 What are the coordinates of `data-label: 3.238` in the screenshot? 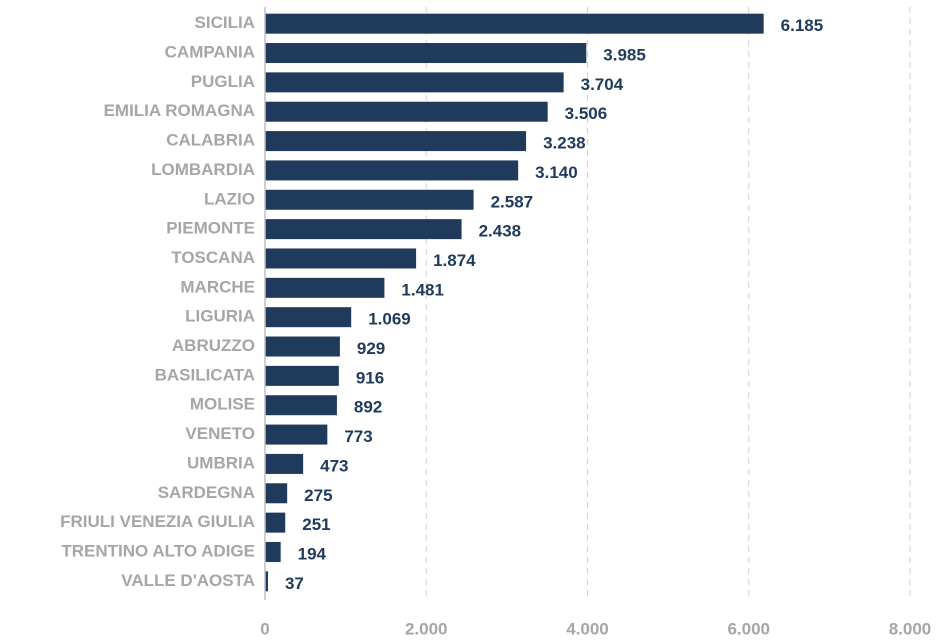 It's located at (564, 143).